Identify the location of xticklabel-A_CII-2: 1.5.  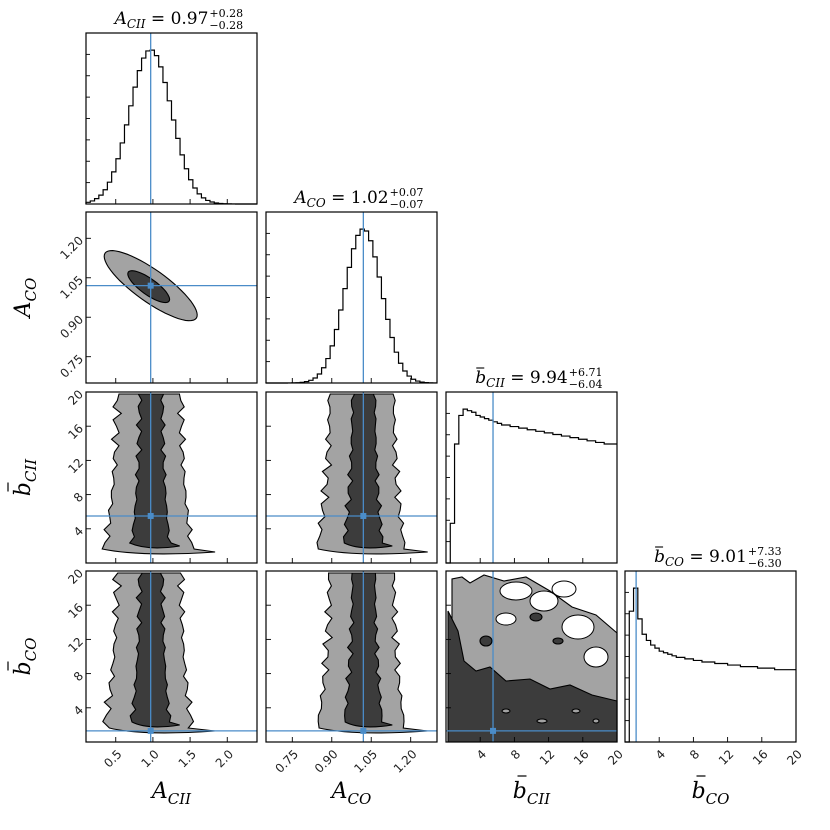
(187, 758).